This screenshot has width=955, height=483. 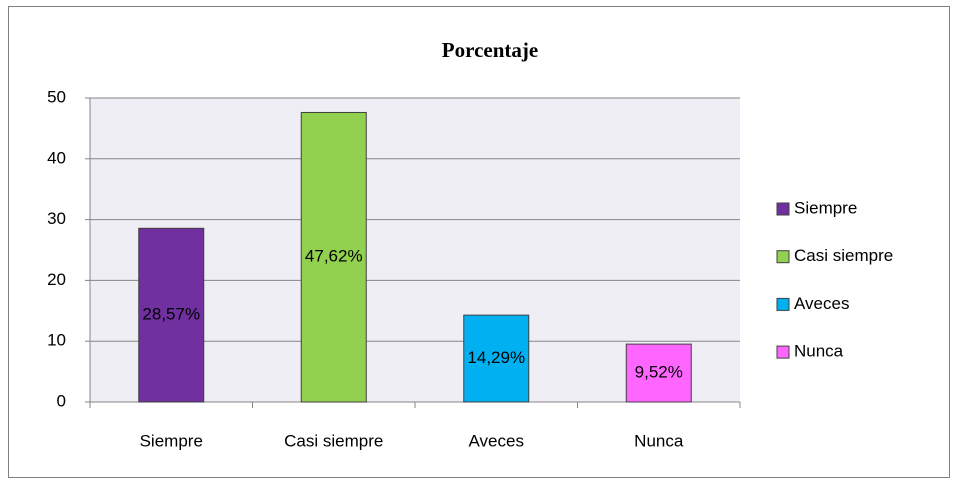 I want to click on y-tick-label: 40, so click(x=56, y=157).